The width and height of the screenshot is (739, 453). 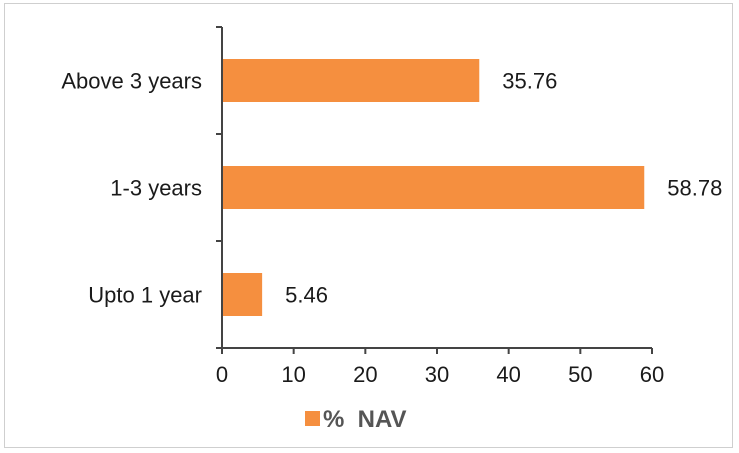 I want to click on x-tick-label: 10, so click(x=293, y=374).